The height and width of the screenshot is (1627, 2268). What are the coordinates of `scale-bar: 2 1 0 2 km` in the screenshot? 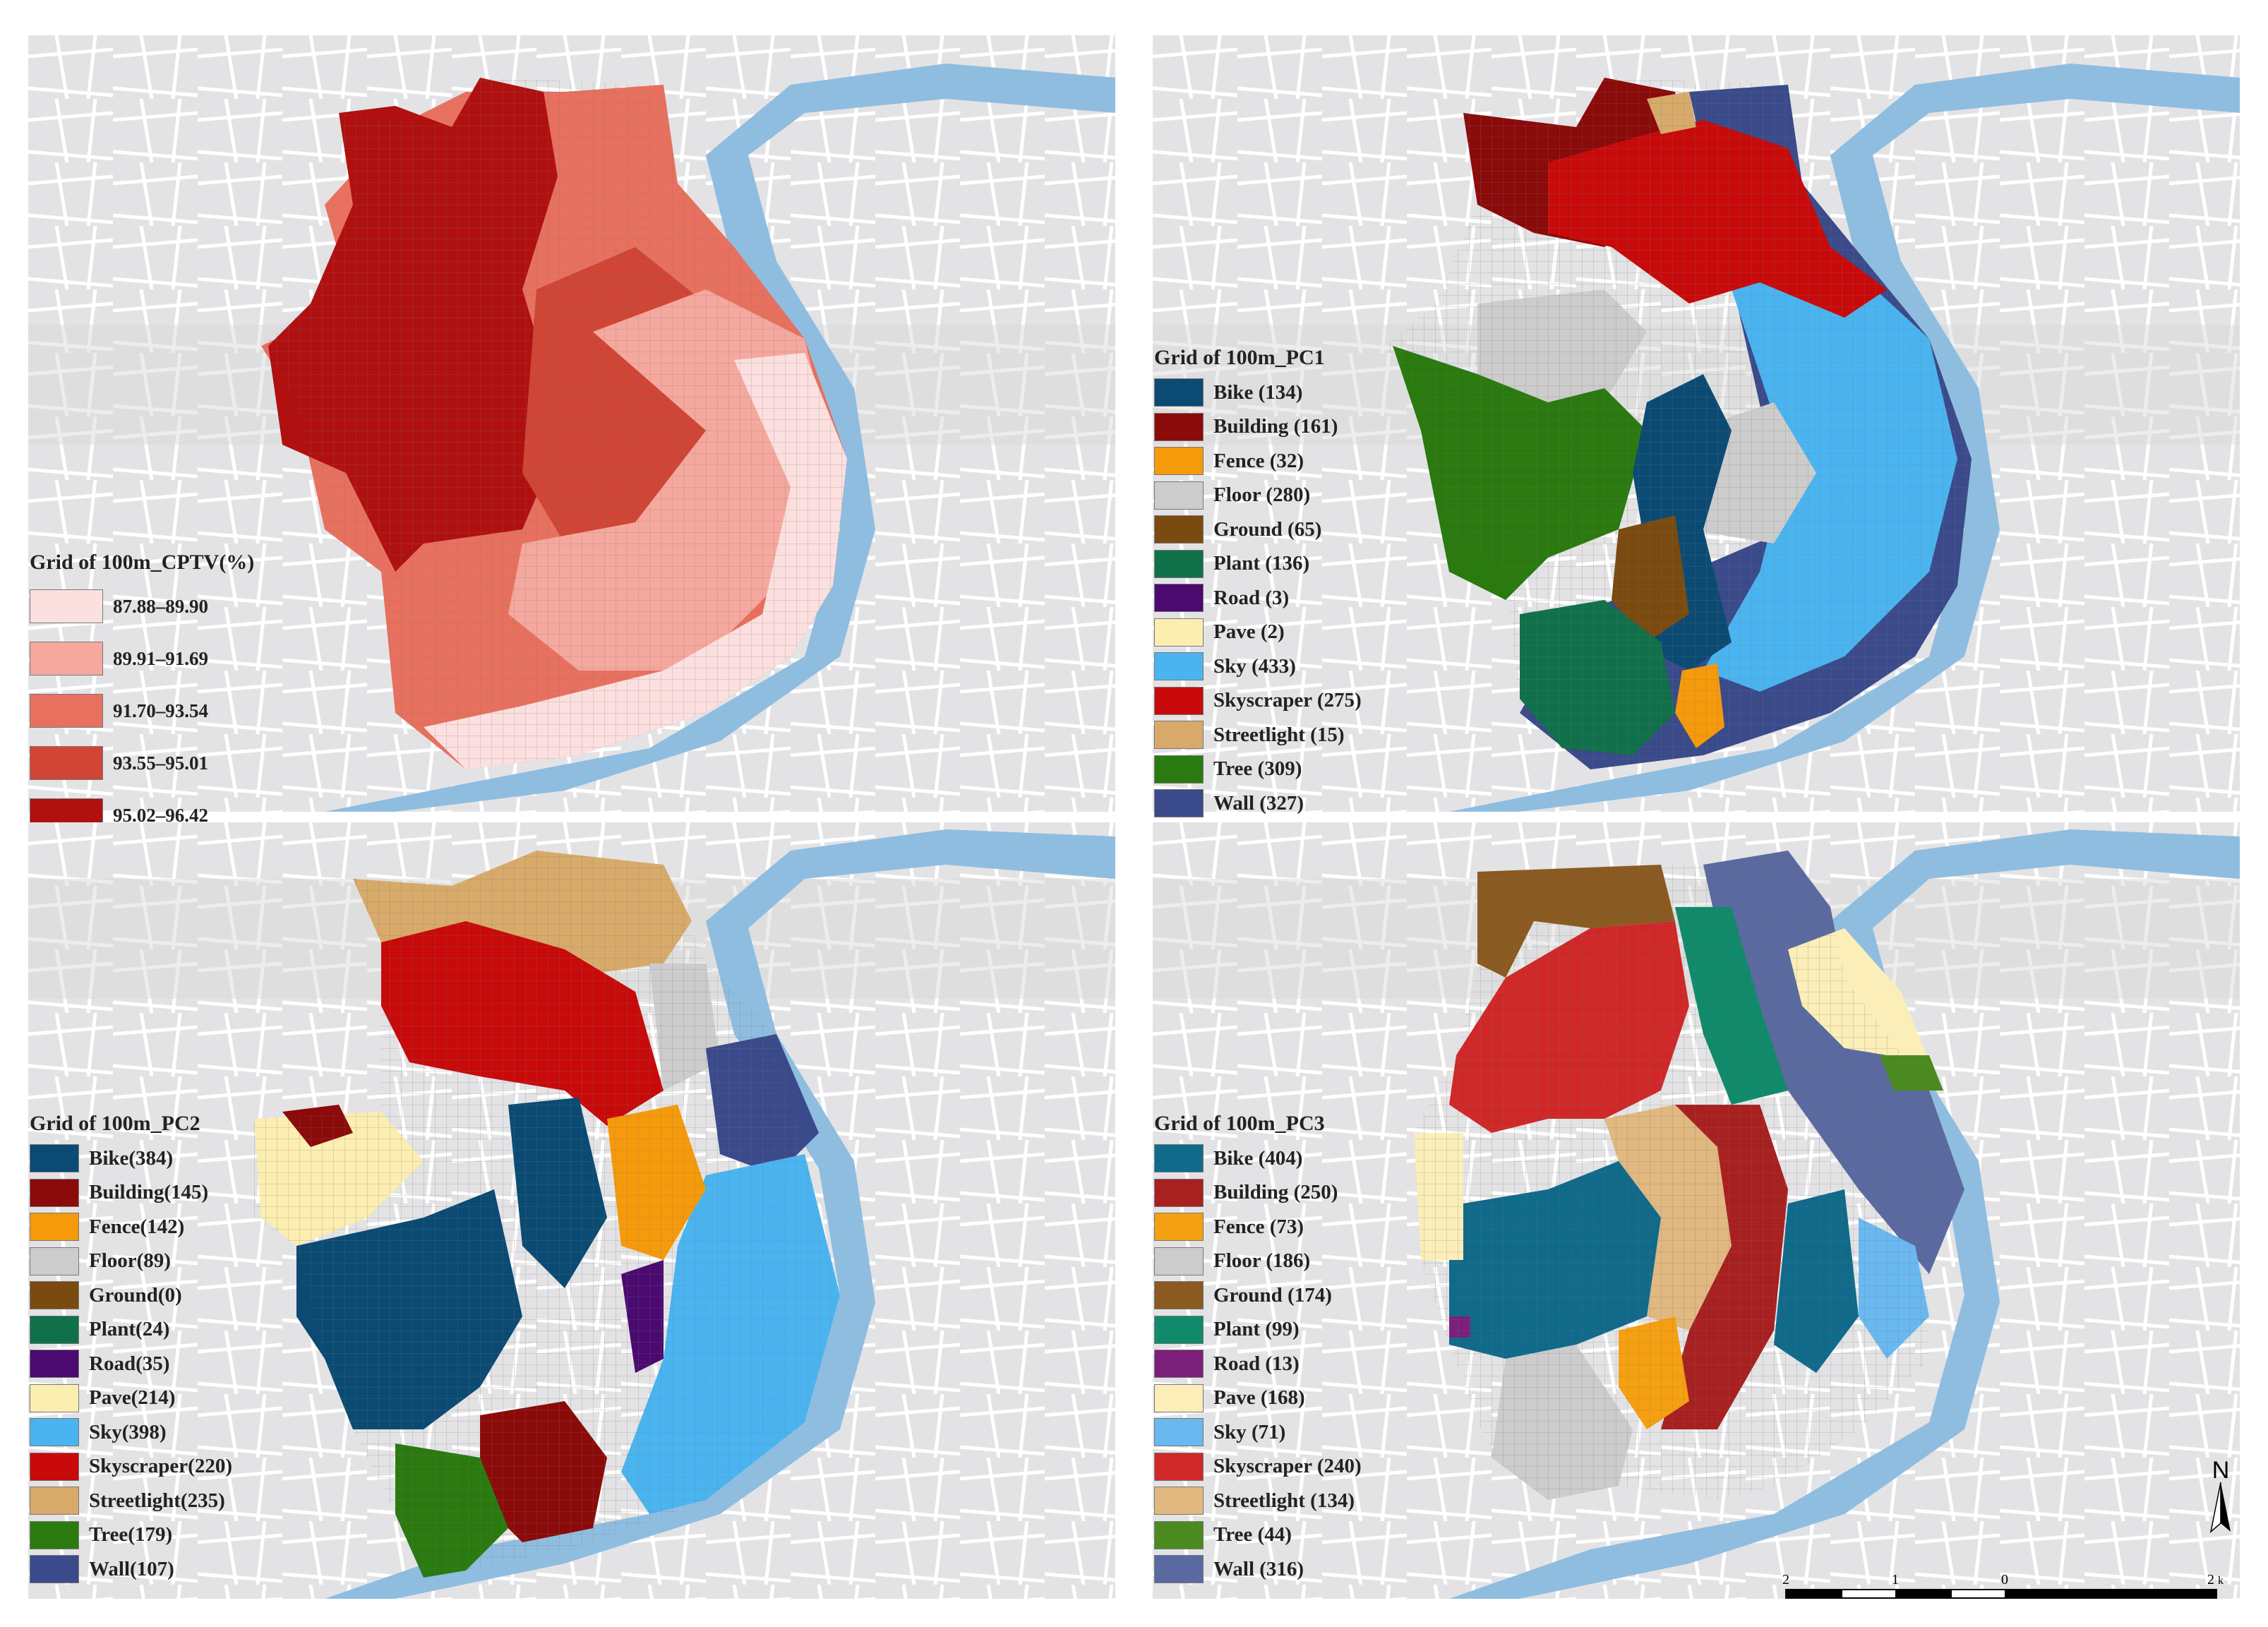 It's located at (2003, 1585).